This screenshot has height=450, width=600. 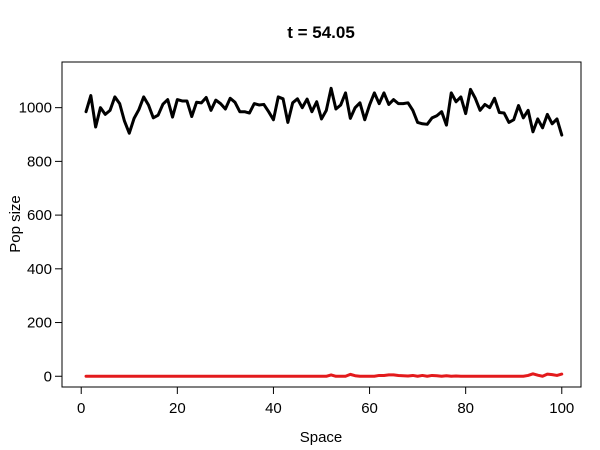 What do you see at coordinates (369, 408) in the screenshot?
I see `x-tick-label: 60` at bounding box center [369, 408].